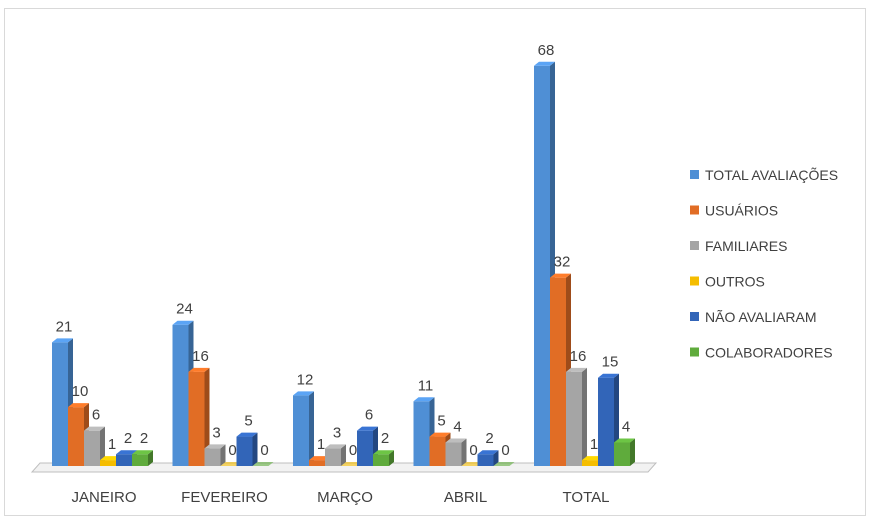 This screenshot has width=871, height=523. What do you see at coordinates (546, 50) in the screenshot?
I see `data-label: 68` at bounding box center [546, 50].